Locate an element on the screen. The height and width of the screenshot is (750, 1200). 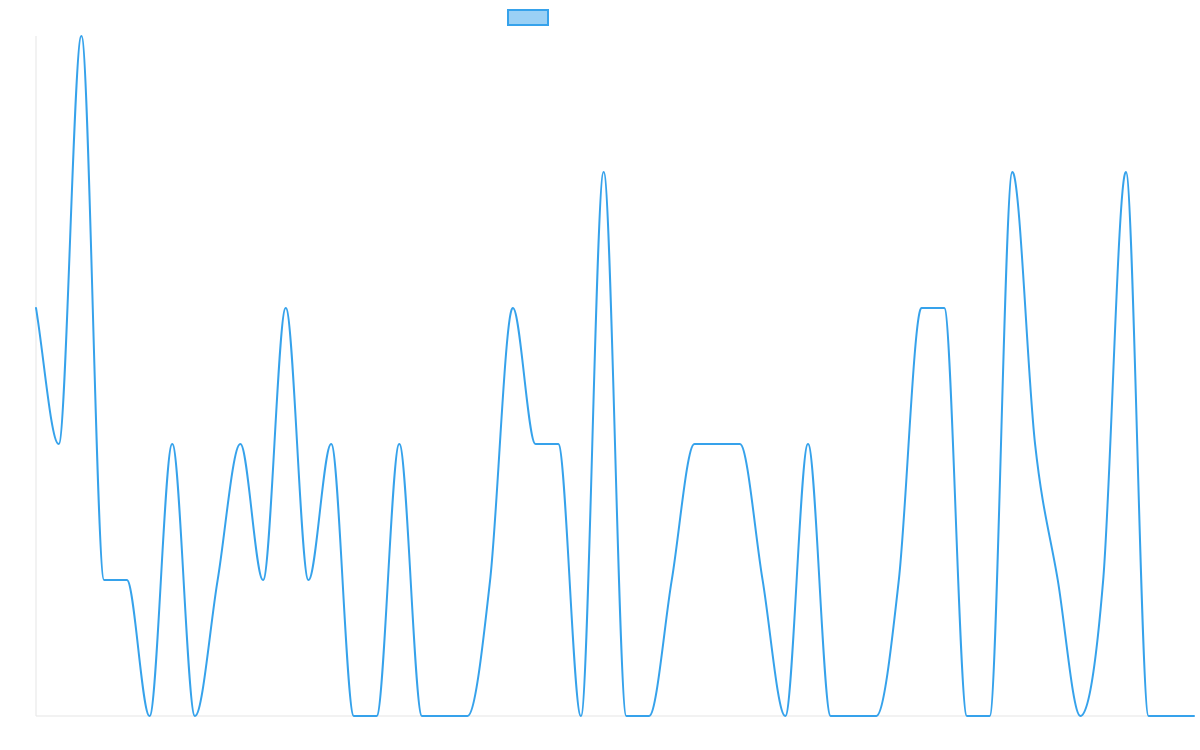
legend is located at coordinates (528, 17).